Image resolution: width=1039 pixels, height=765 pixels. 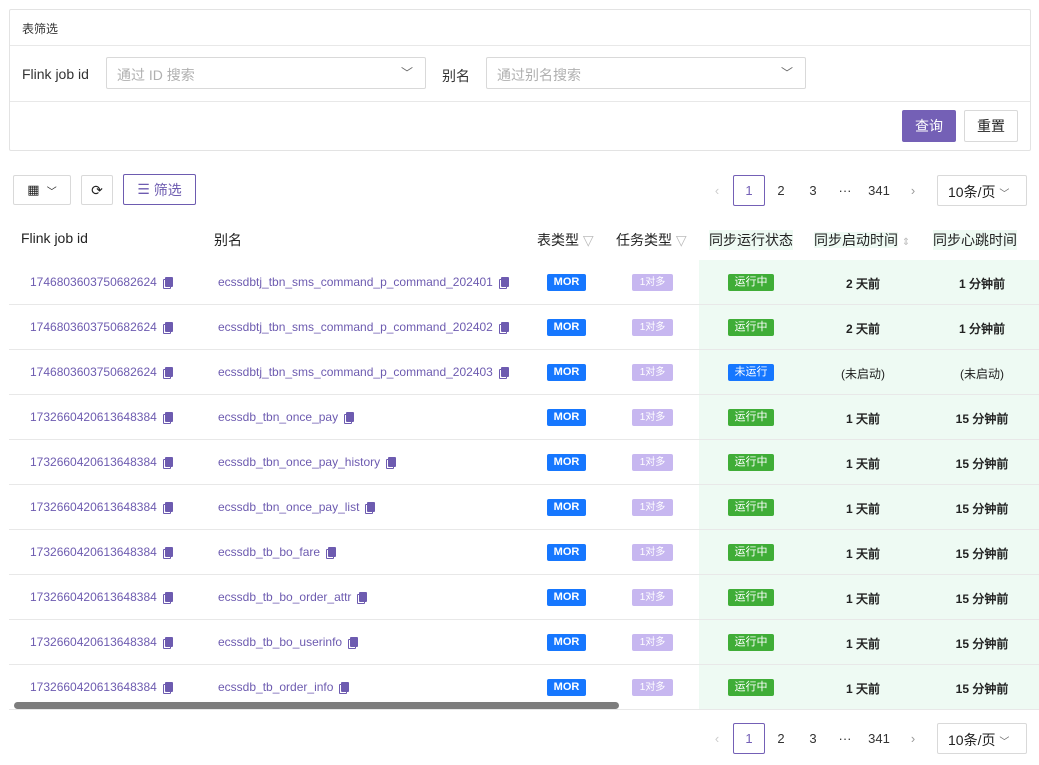 I want to click on refresh-button: ⟳, so click(x=97, y=190).